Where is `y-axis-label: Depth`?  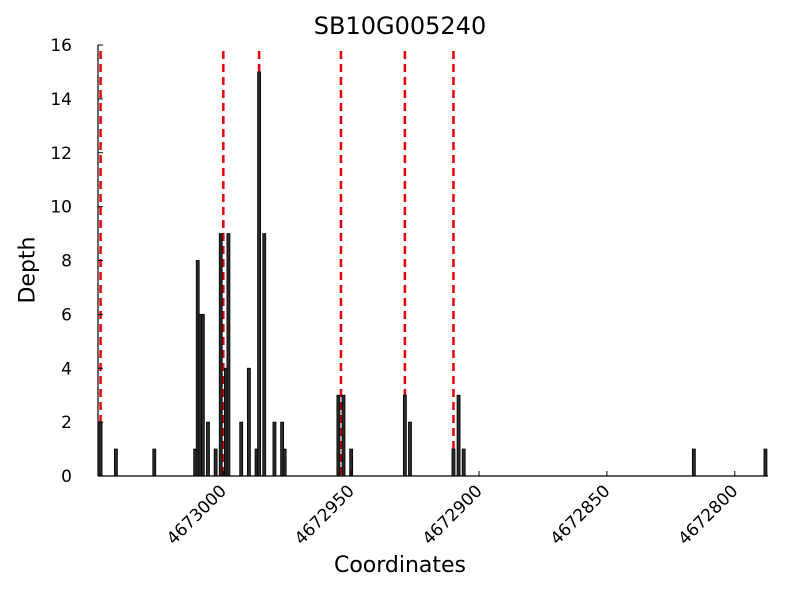
y-axis-label: Depth is located at coordinates (28, 270).